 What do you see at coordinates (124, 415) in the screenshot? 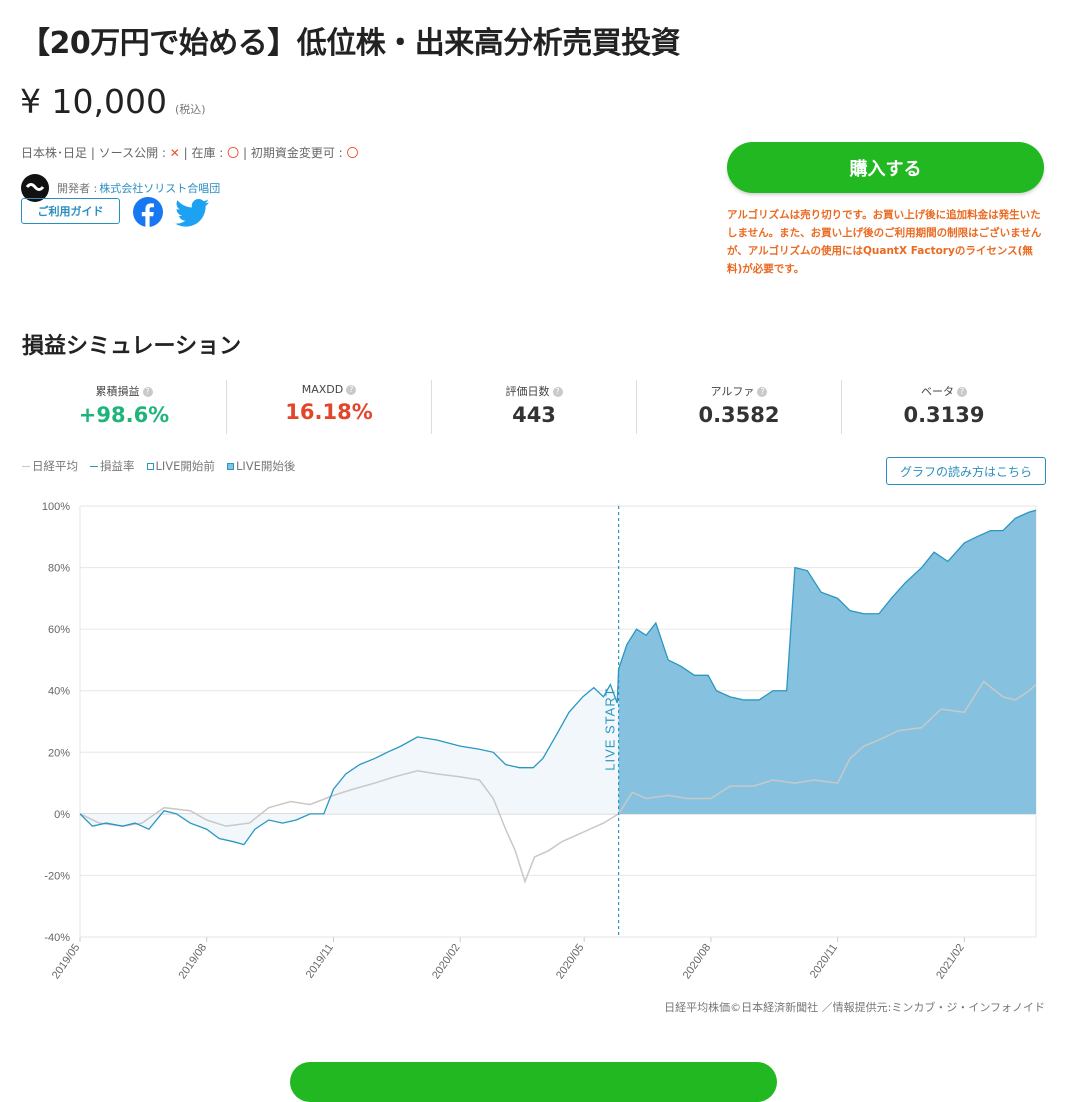
I see `stat-value: +98.6%` at bounding box center [124, 415].